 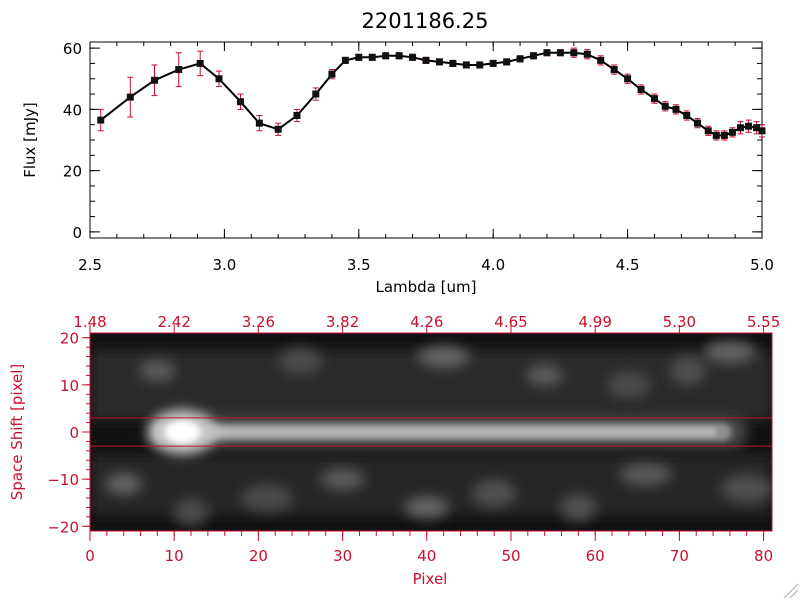 What do you see at coordinates (72, 110) in the screenshot?
I see `spectrum-y-tick-label: 40` at bounding box center [72, 110].